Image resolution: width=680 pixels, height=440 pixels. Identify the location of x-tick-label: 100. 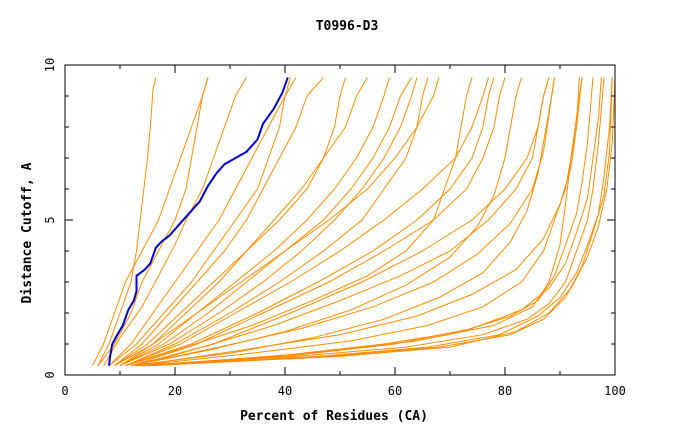
(615, 391).